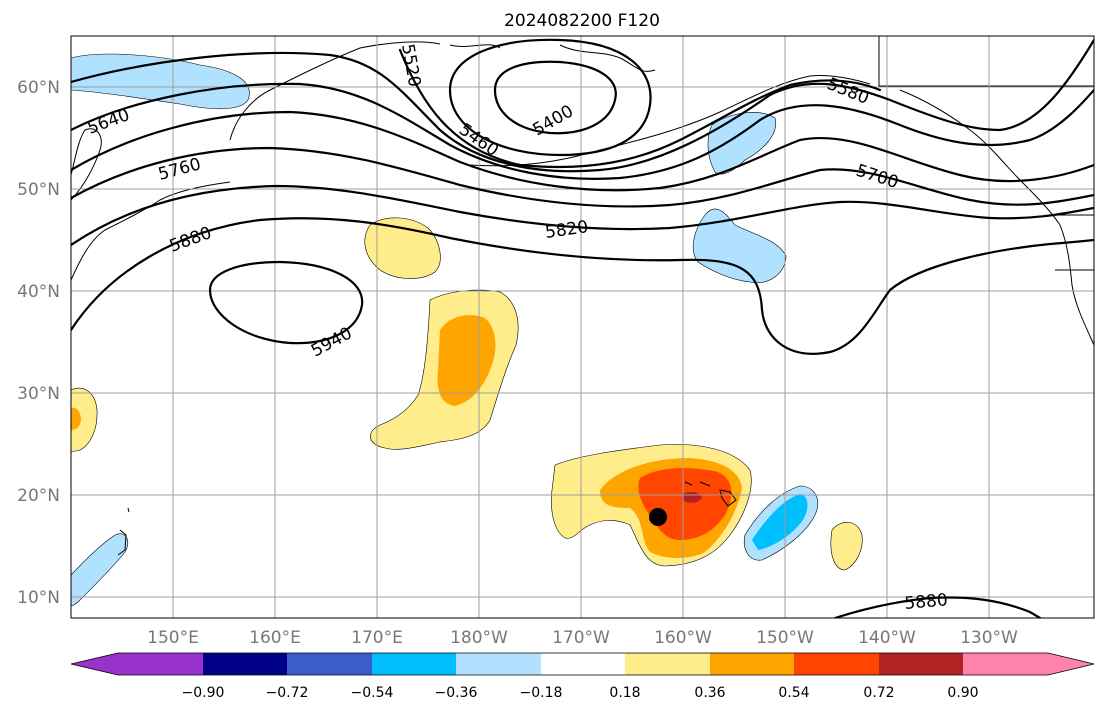  What do you see at coordinates (38, 88) in the screenshot?
I see `lat-label: 60°N` at bounding box center [38, 88].